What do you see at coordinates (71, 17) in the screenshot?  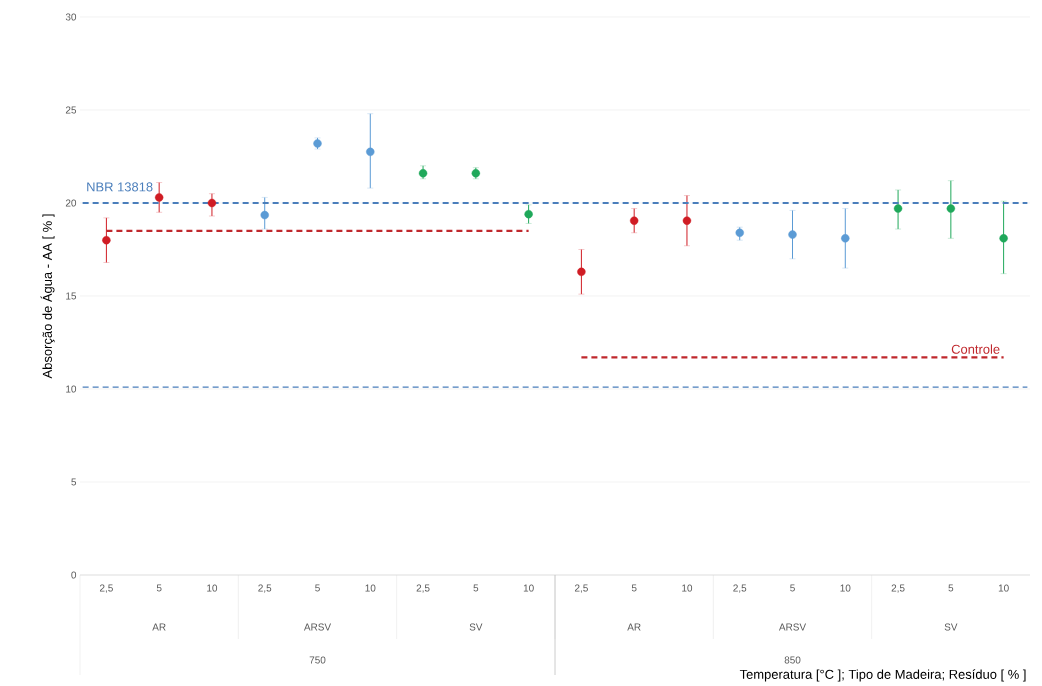 I see `y-tick-label: 30` at bounding box center [71, 17].